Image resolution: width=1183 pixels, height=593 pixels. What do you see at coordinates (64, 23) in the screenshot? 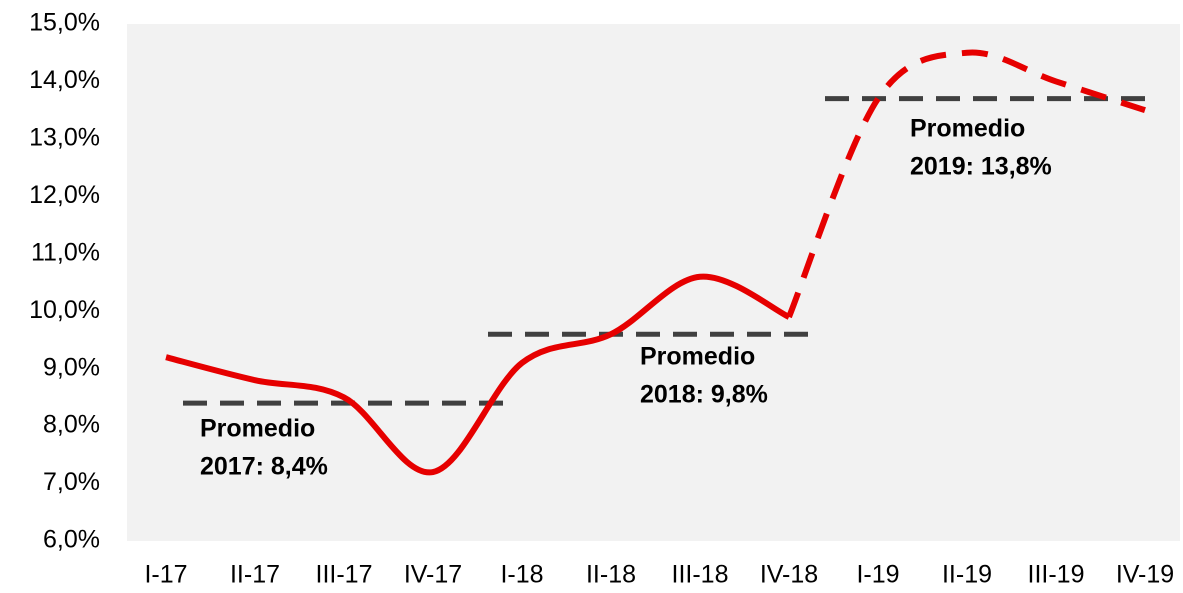
I see `y-tick-label: 15,0%` at bounding box center [64, 23].